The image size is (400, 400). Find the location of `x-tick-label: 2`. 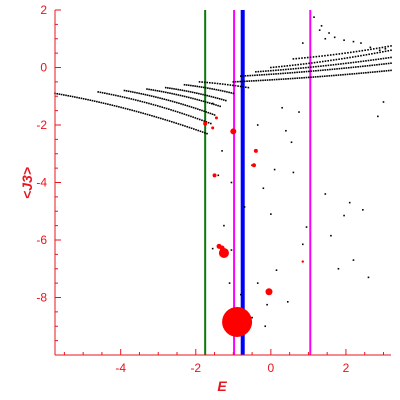

x-tick-label: 2 is located at coordinates (346, 368).